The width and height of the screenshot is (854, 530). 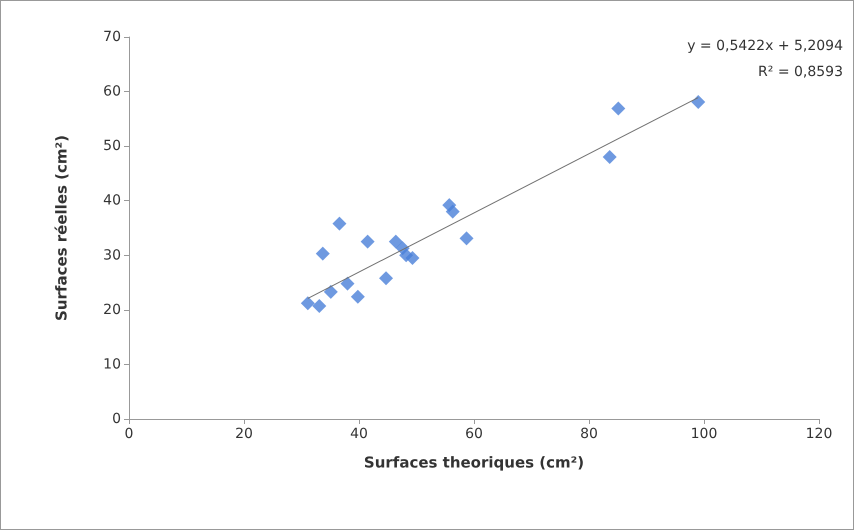 I want to click on x-tick-label: 40, so click(x=359, y=434).